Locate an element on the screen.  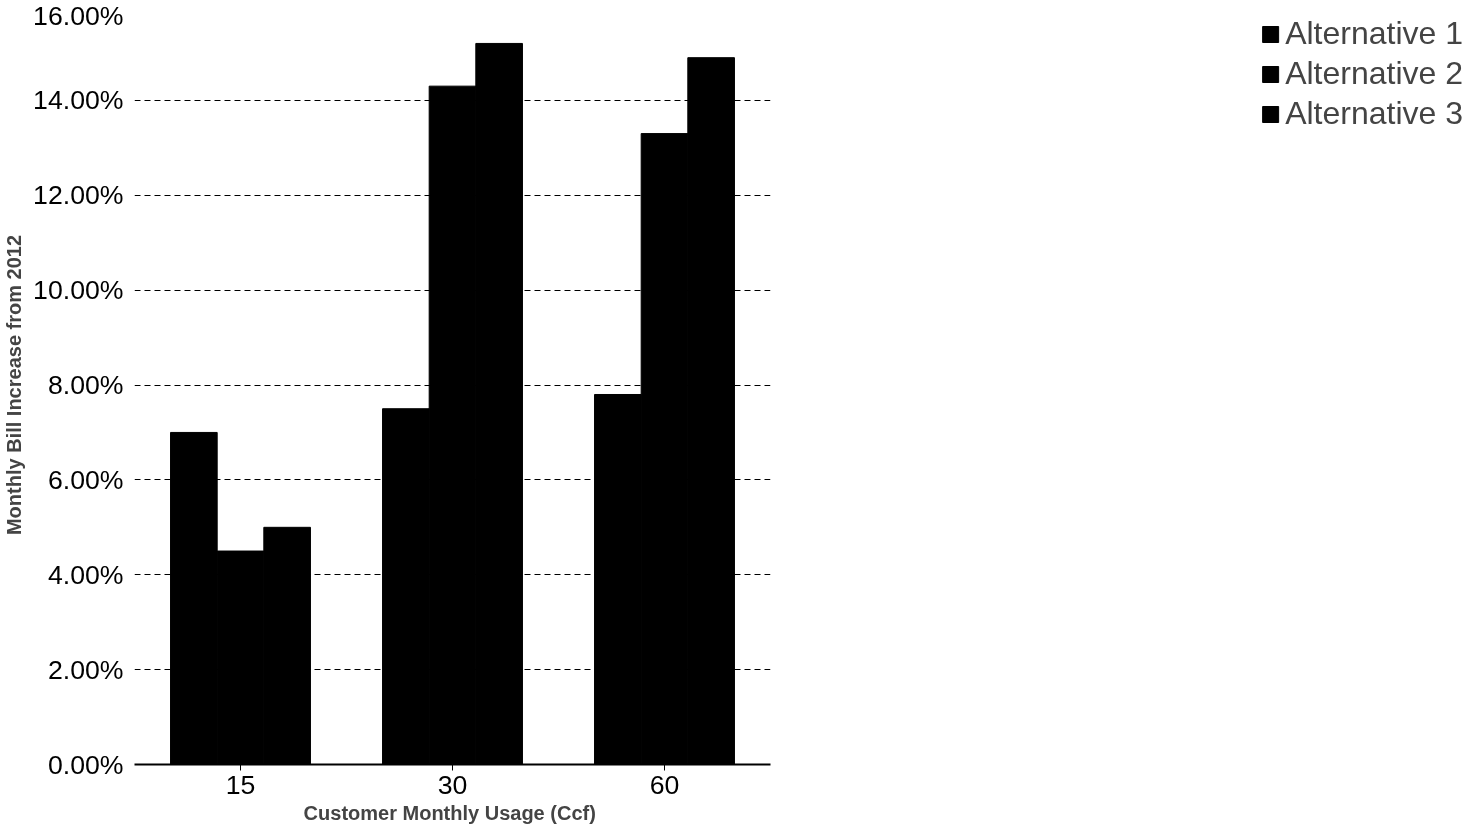
x-tick-label: 15 is located at coordinates (240, 784).